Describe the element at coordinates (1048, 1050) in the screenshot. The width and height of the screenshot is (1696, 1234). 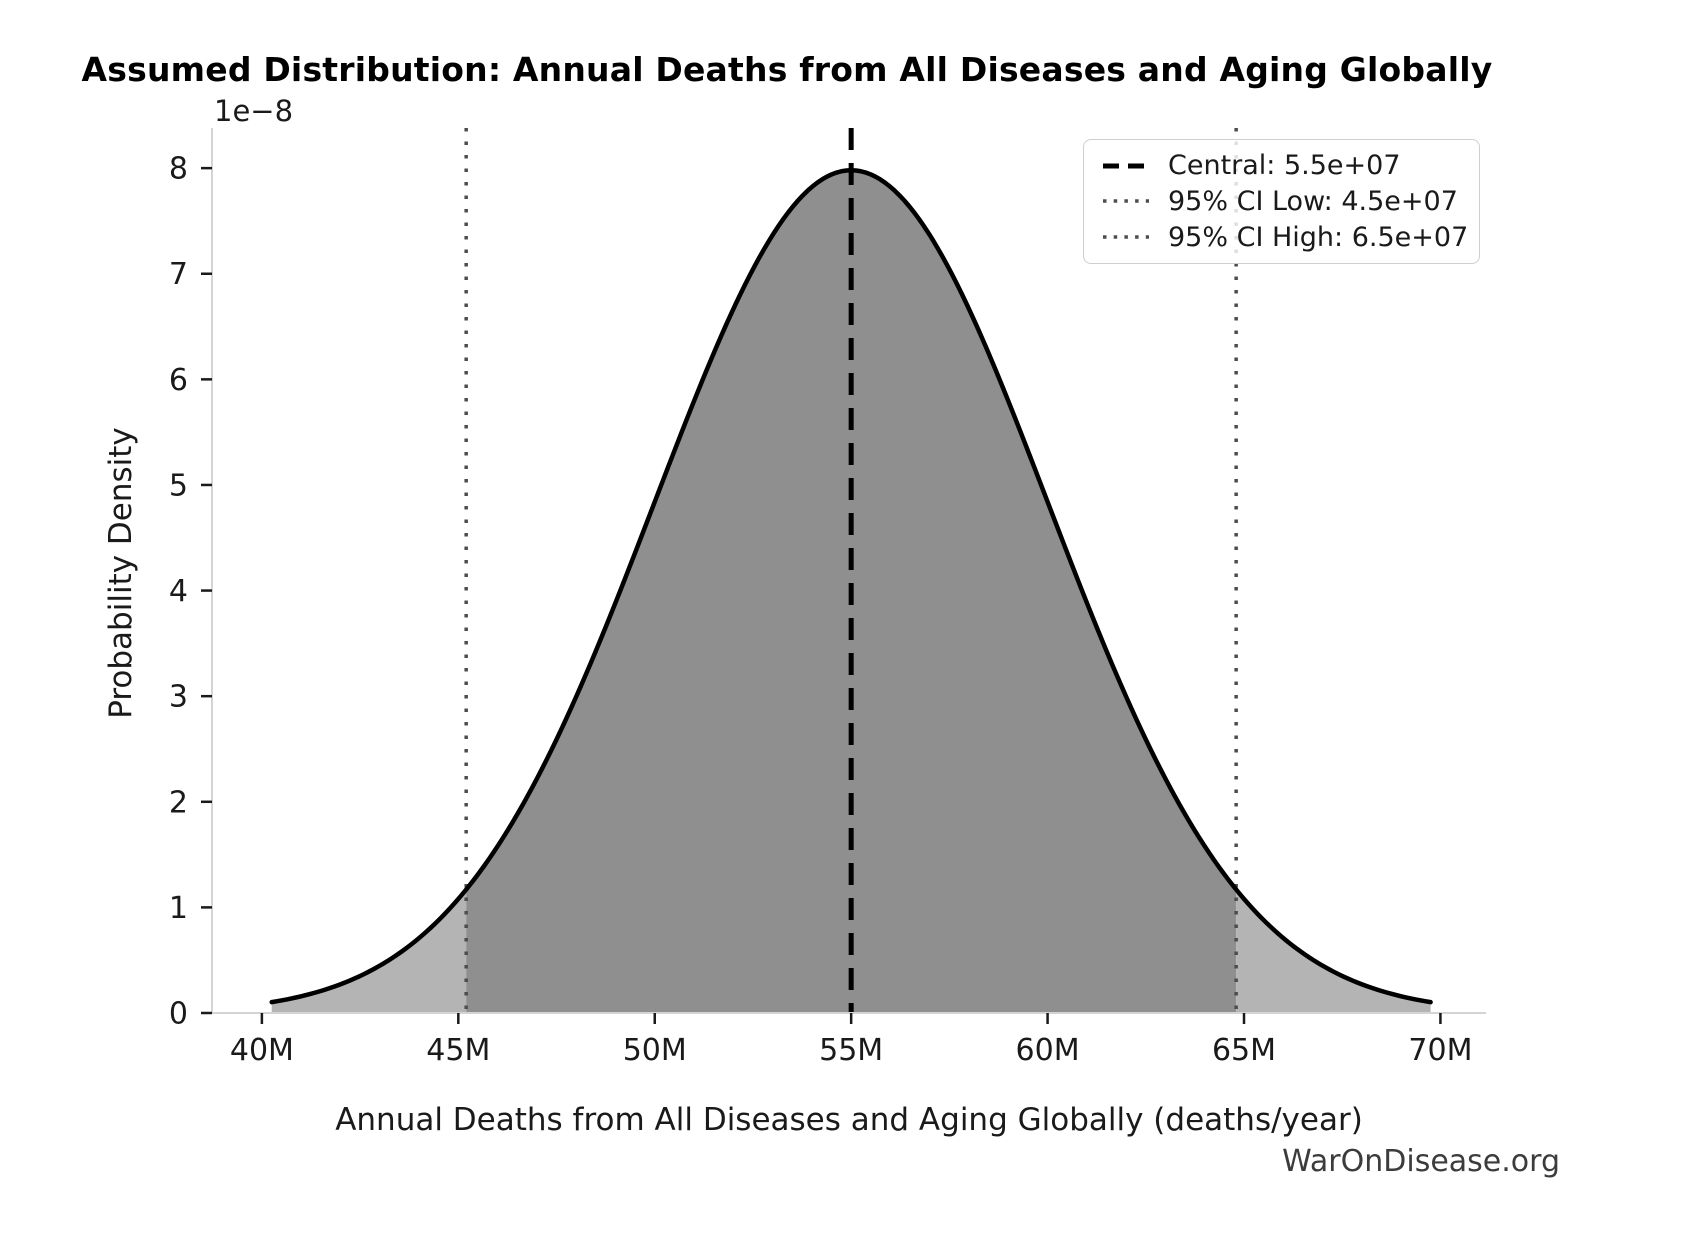
I see `x-tick-label: 60M` at that location.